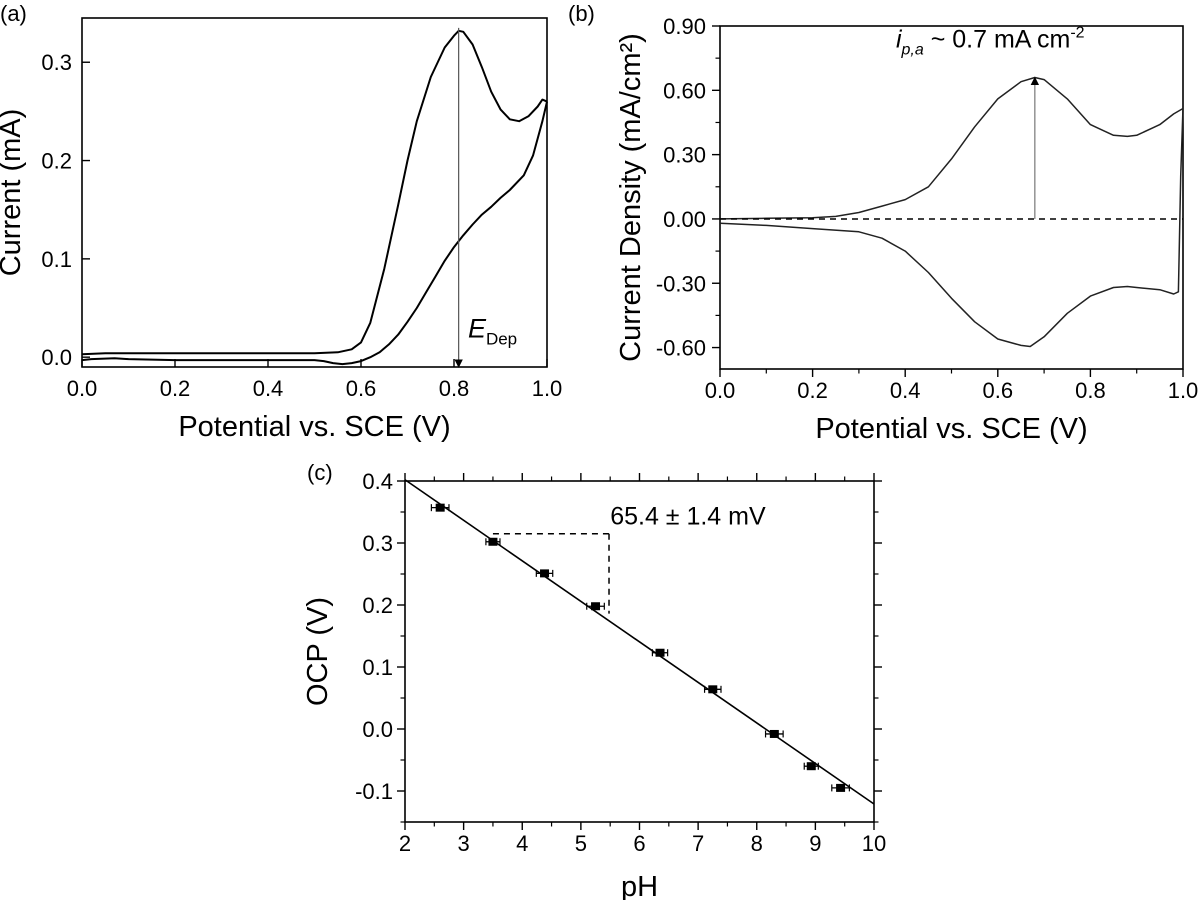 The image size is (1200, 900). I want to click on fit-line, so click(639, 642).